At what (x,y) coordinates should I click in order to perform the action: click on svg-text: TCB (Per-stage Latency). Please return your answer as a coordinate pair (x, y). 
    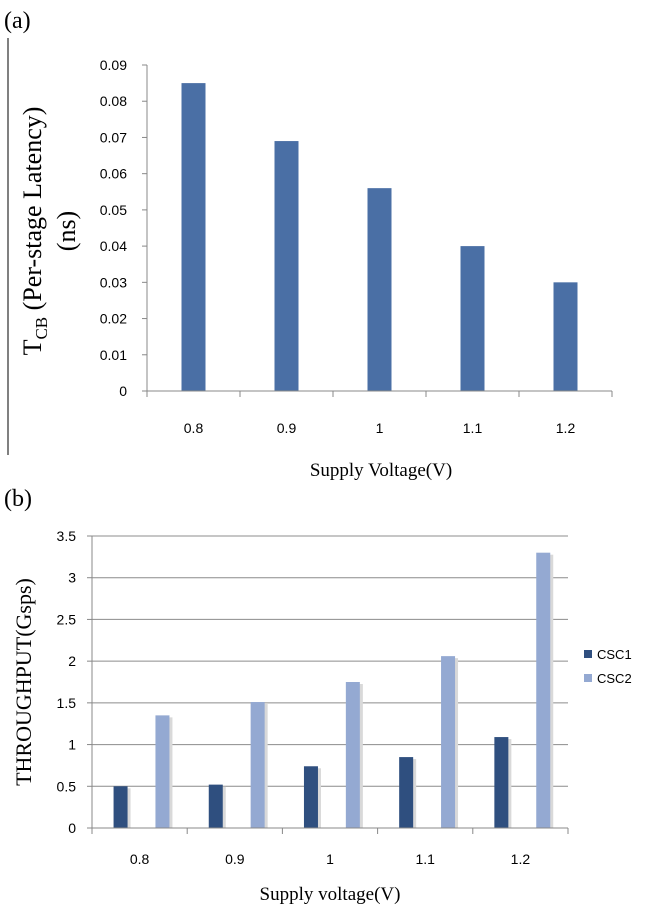
    Looking at the image, I should click on (34, 231).